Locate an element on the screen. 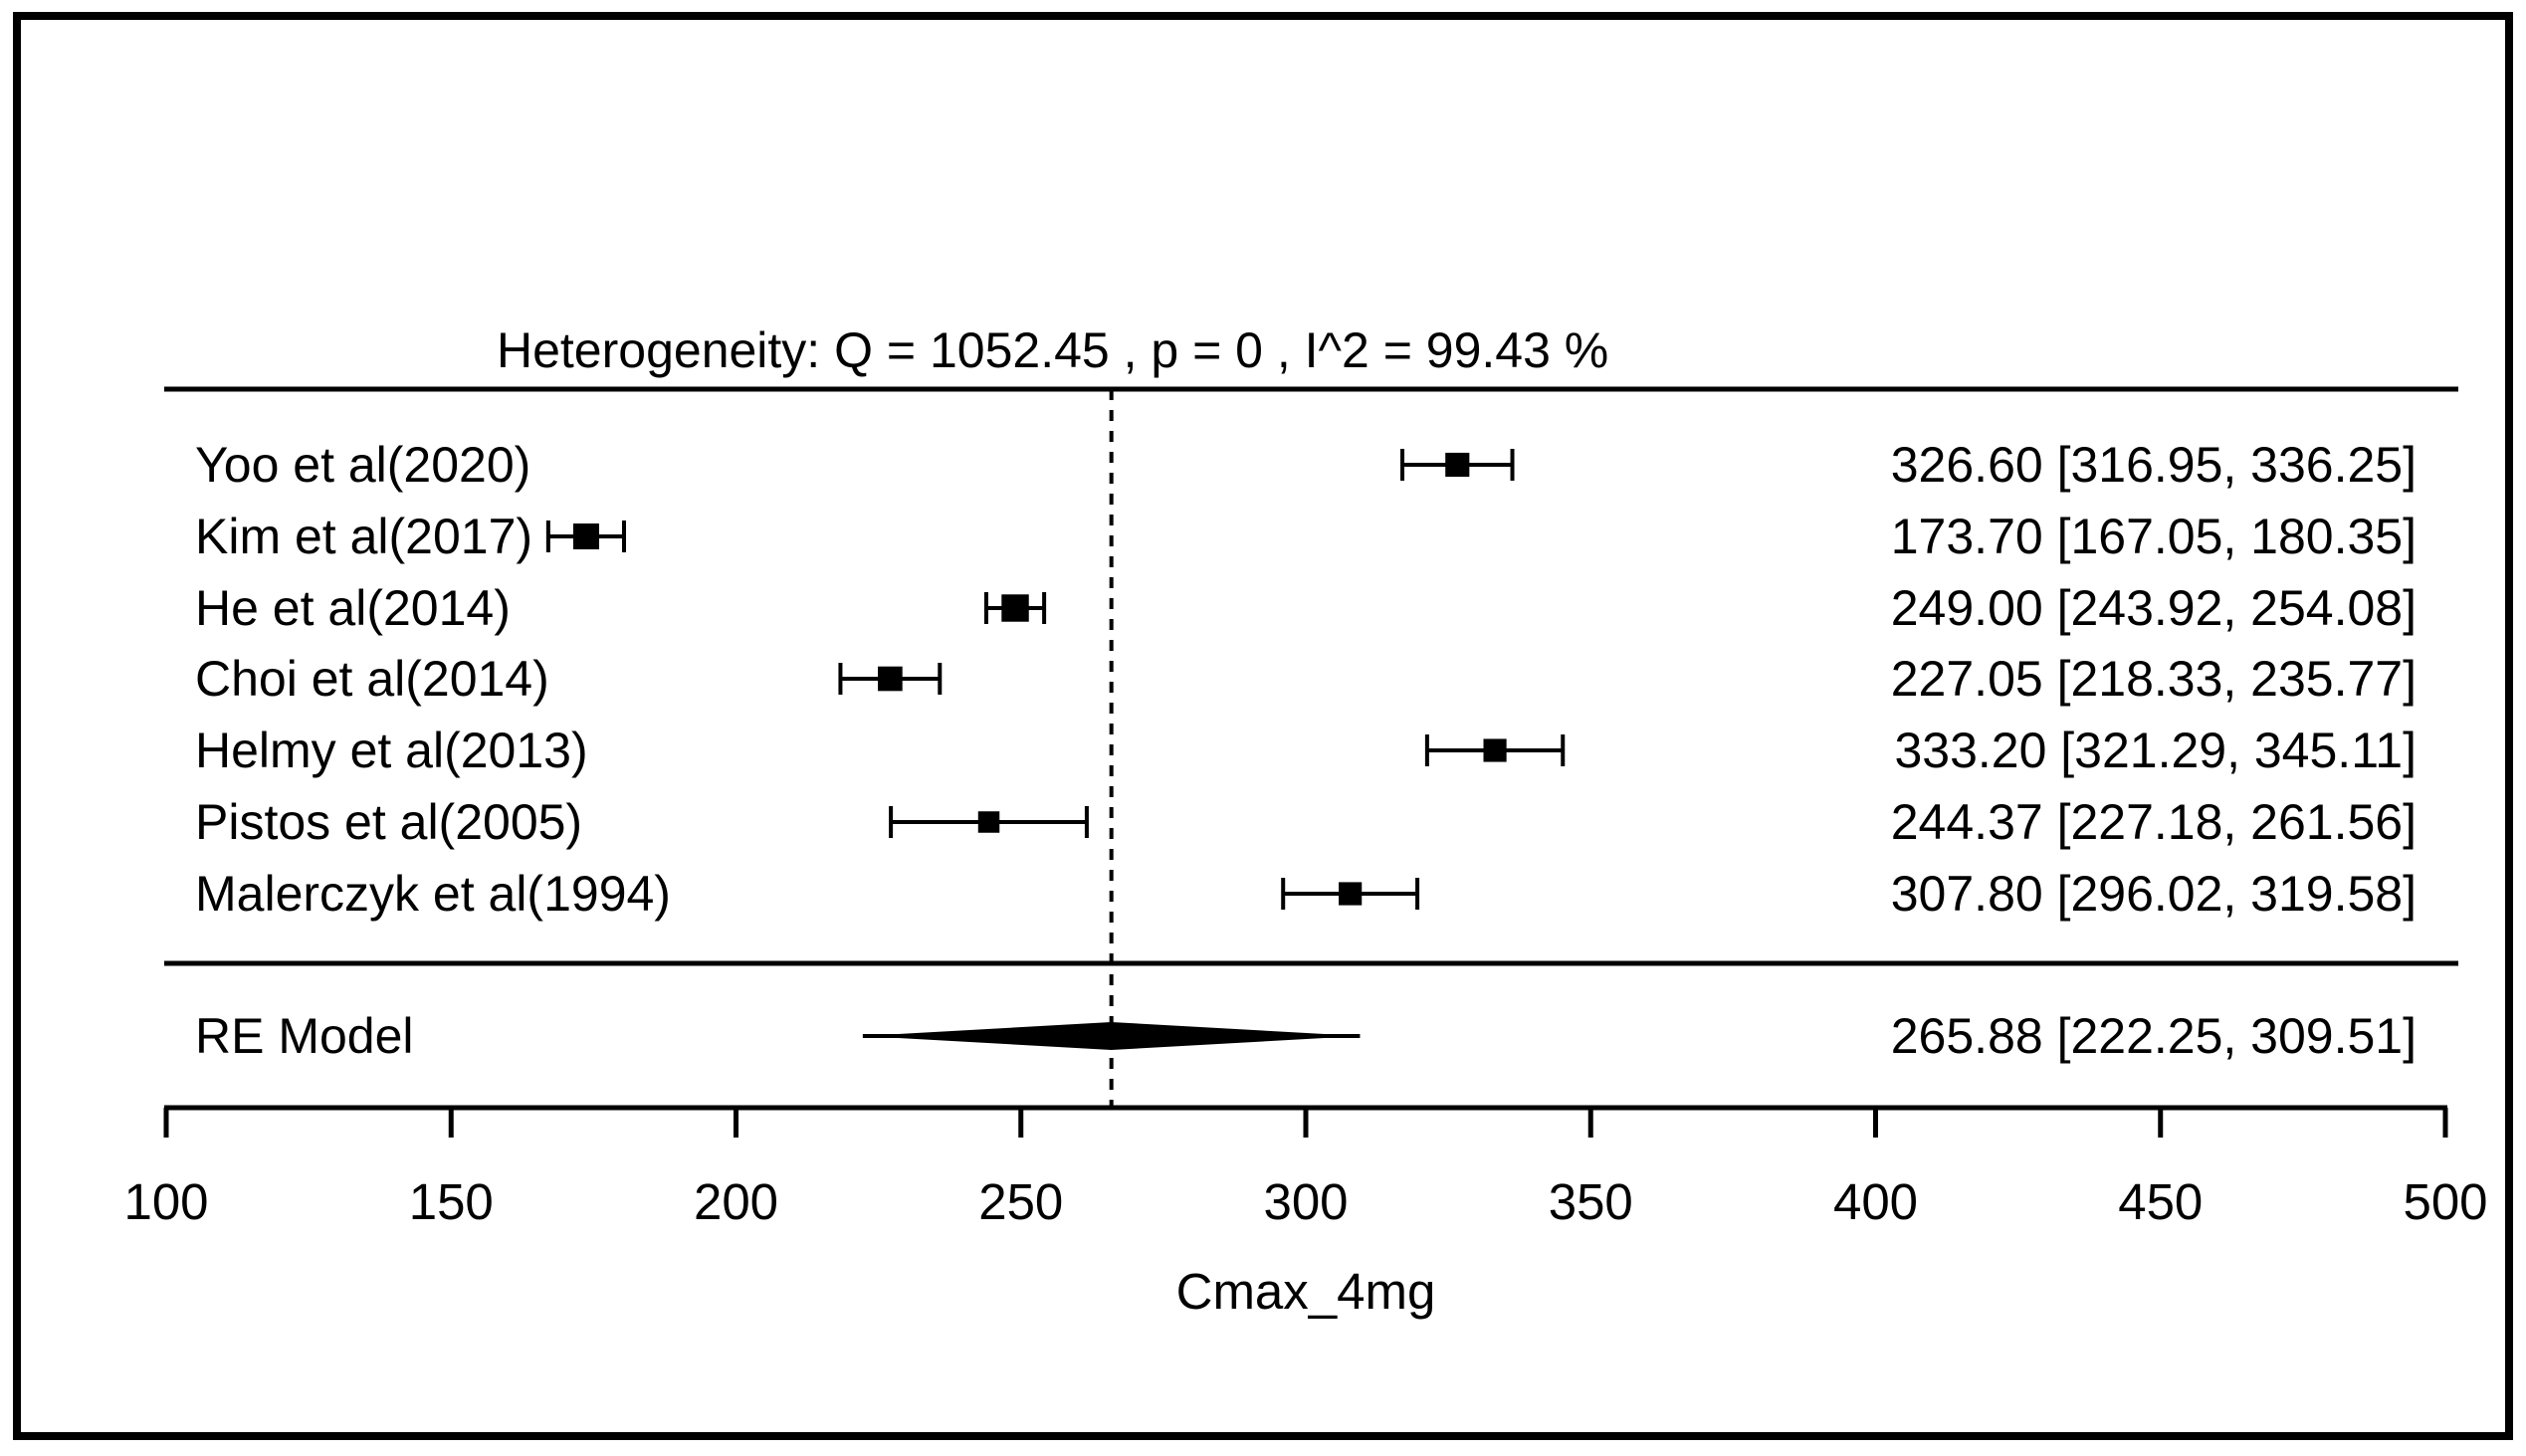 The width and height of the screenshot is (2526, 1456). study-label: Choi et al(2014) is located at coordinates (372, 679).